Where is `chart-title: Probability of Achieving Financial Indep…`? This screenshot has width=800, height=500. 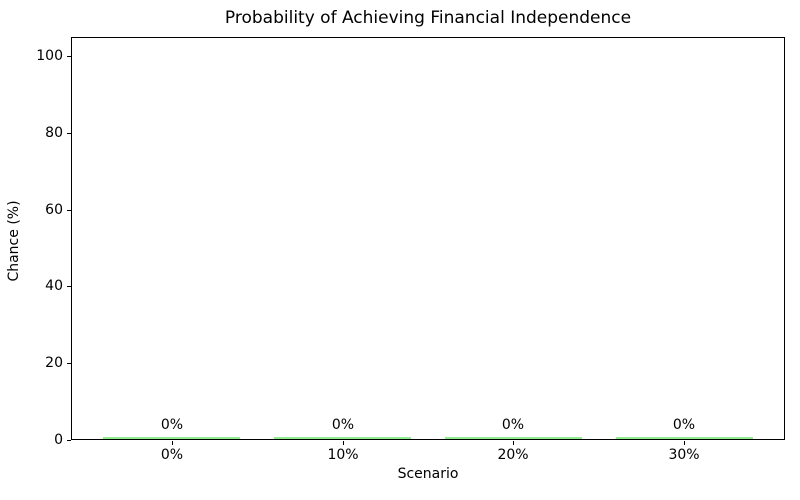
chart-title: Probability of Achieving Financial Indep… is located at coordinates (428, 18).